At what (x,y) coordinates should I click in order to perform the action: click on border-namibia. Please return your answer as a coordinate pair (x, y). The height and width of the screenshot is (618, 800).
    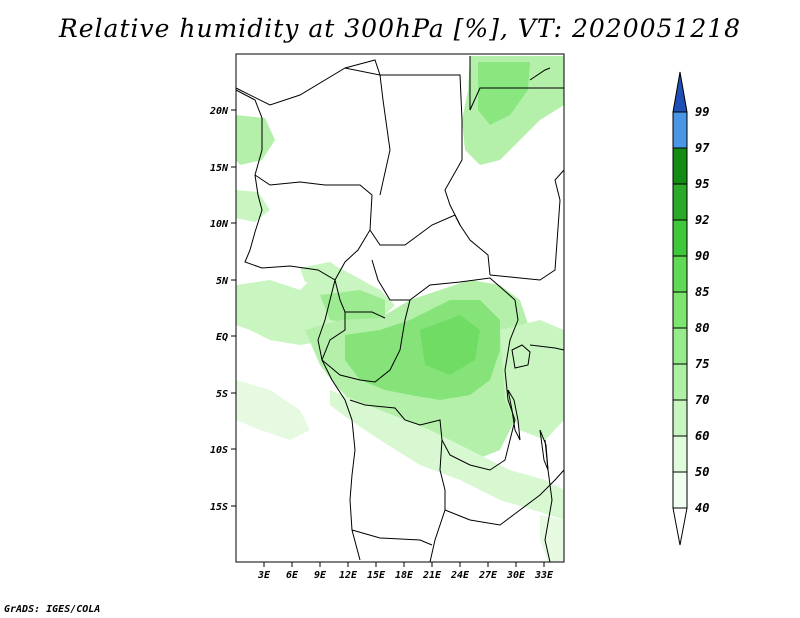
    Looking at the image, I should click on (392, 537).